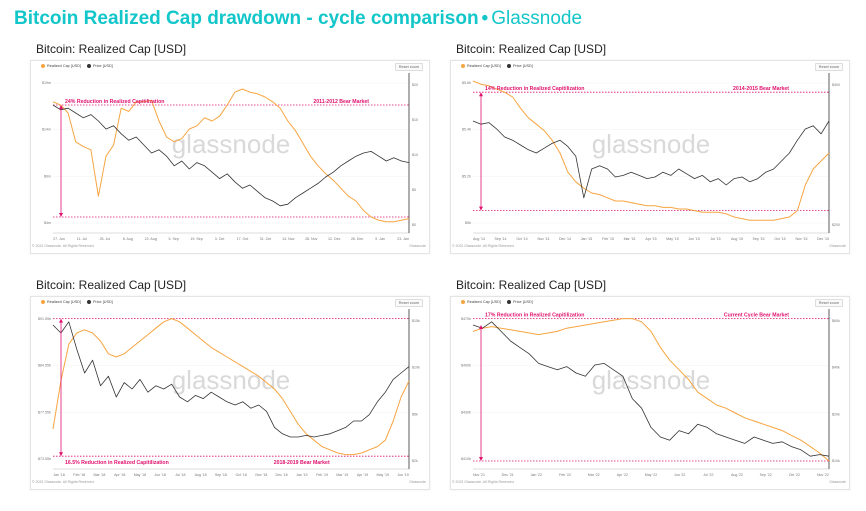  What do you see at coordinates (114, 102) in the screenshot?
I see `reduction-label: 24% Reduction in Realized Capitilization` at bounding box center [114, 102].